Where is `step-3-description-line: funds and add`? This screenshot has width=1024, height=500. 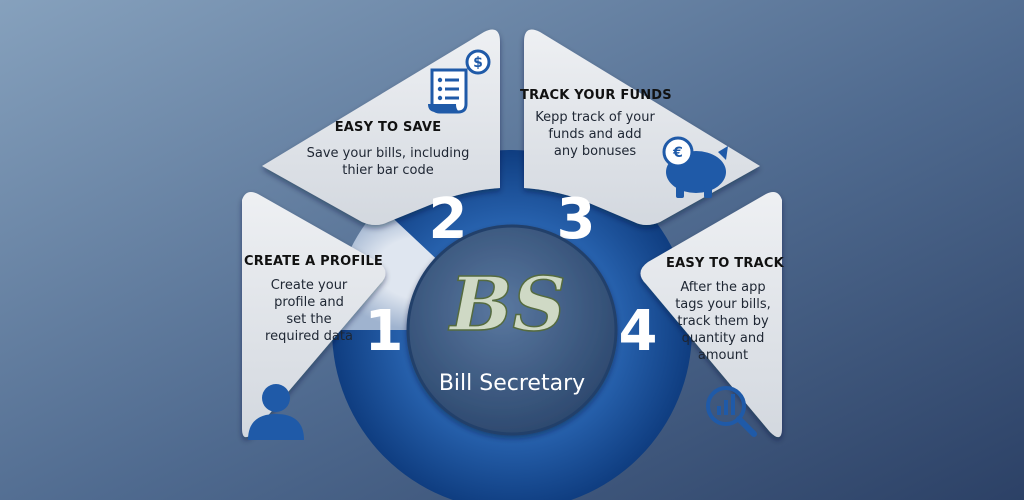 step-3-description-line: funds and add is located at coordinates (595, 134).